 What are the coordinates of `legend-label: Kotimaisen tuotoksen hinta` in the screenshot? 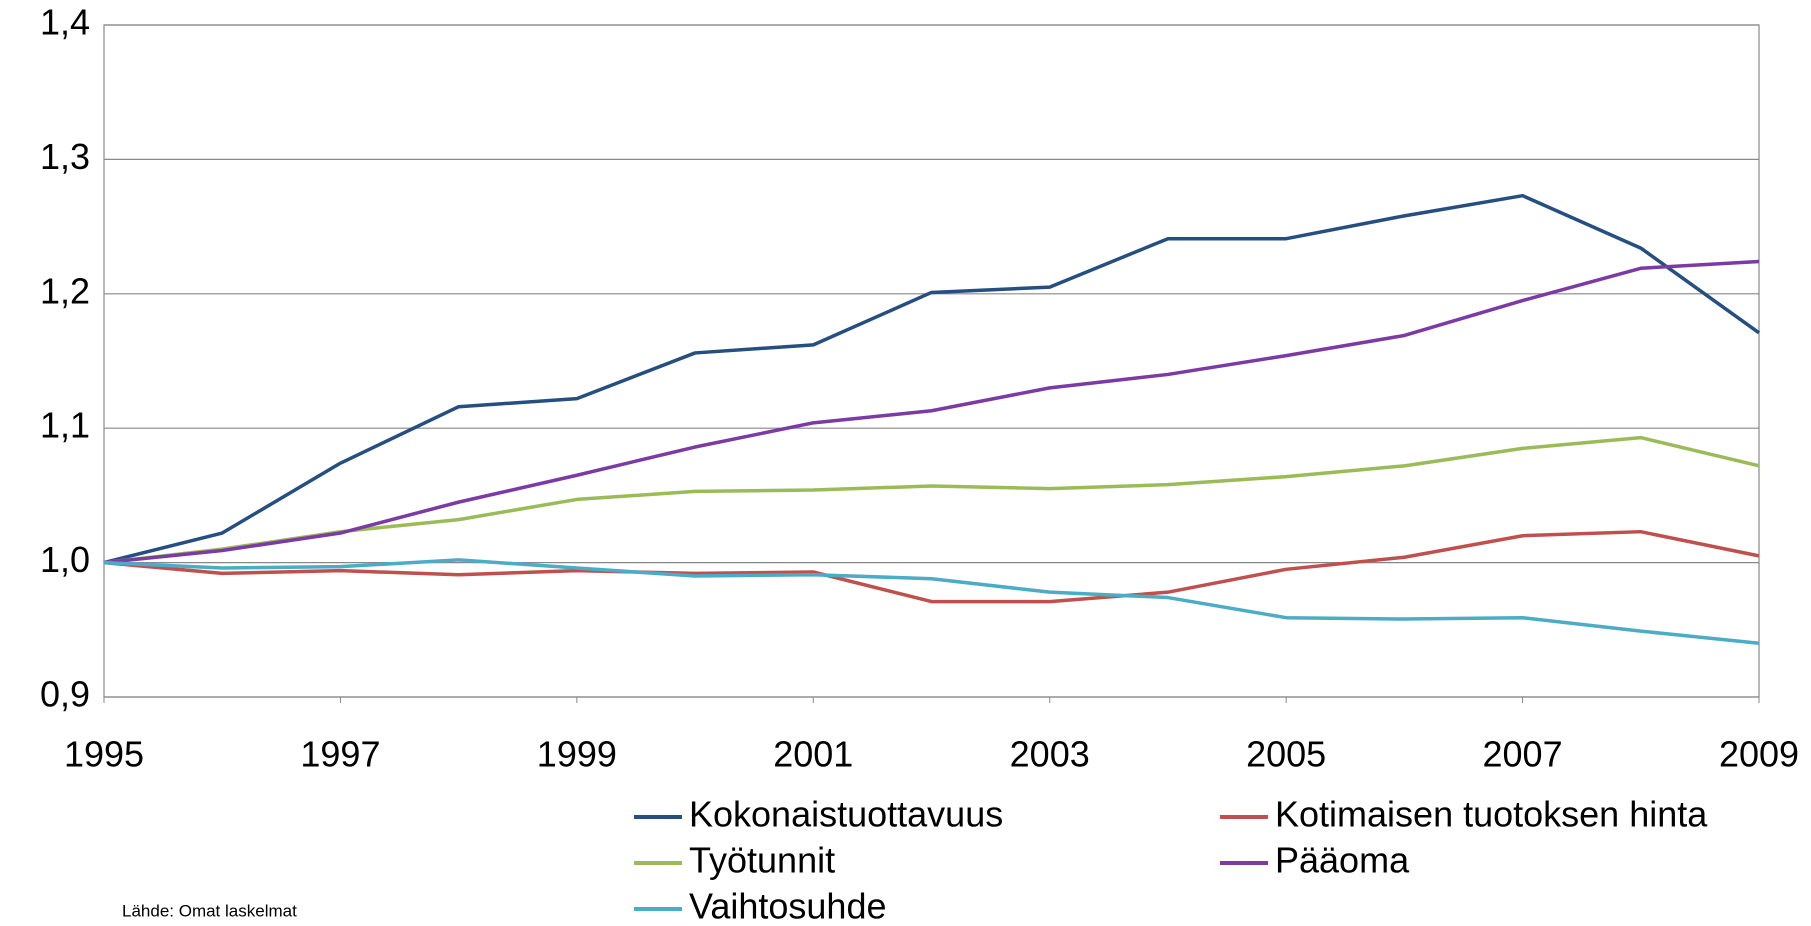 It's located at (1491, 814).